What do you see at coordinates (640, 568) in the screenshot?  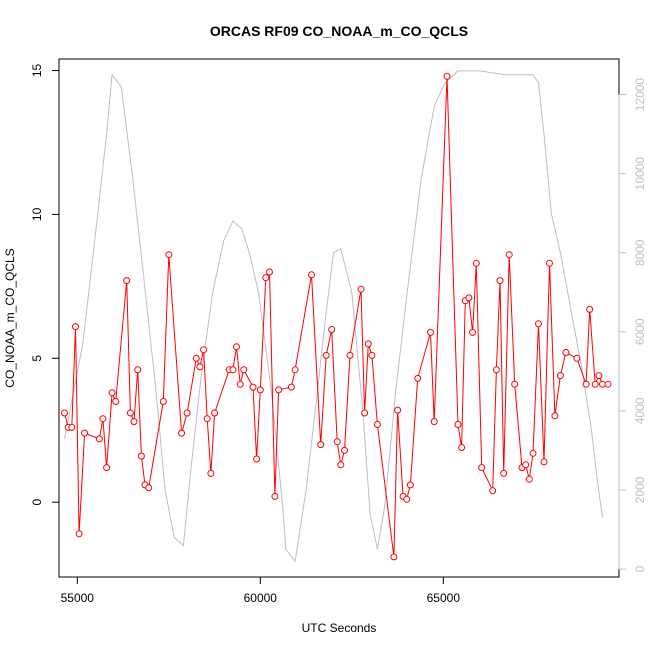 I see `y2-tick-label: 0` at bounding box center [640, 568].